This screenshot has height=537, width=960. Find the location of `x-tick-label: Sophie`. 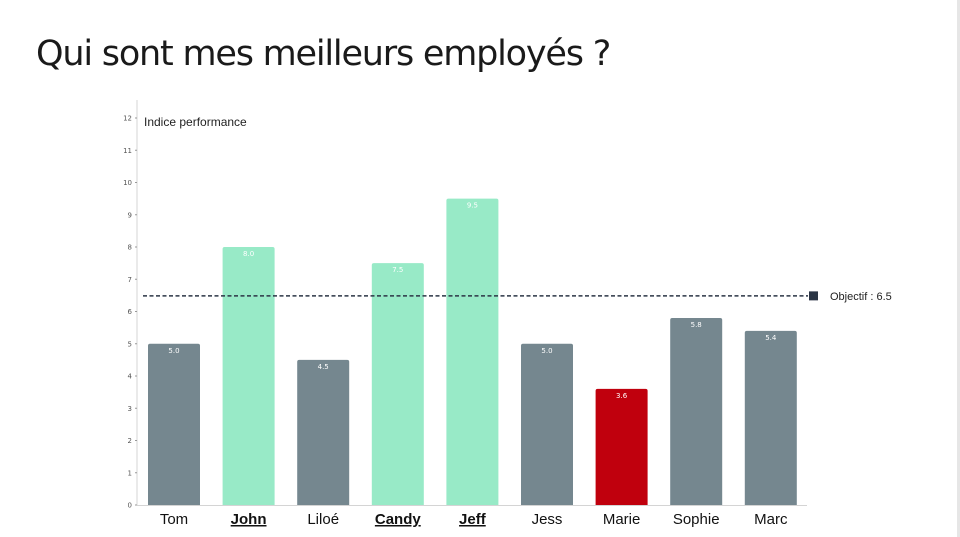

x-tick-label: Sophie is located at coordinates (696, 519).